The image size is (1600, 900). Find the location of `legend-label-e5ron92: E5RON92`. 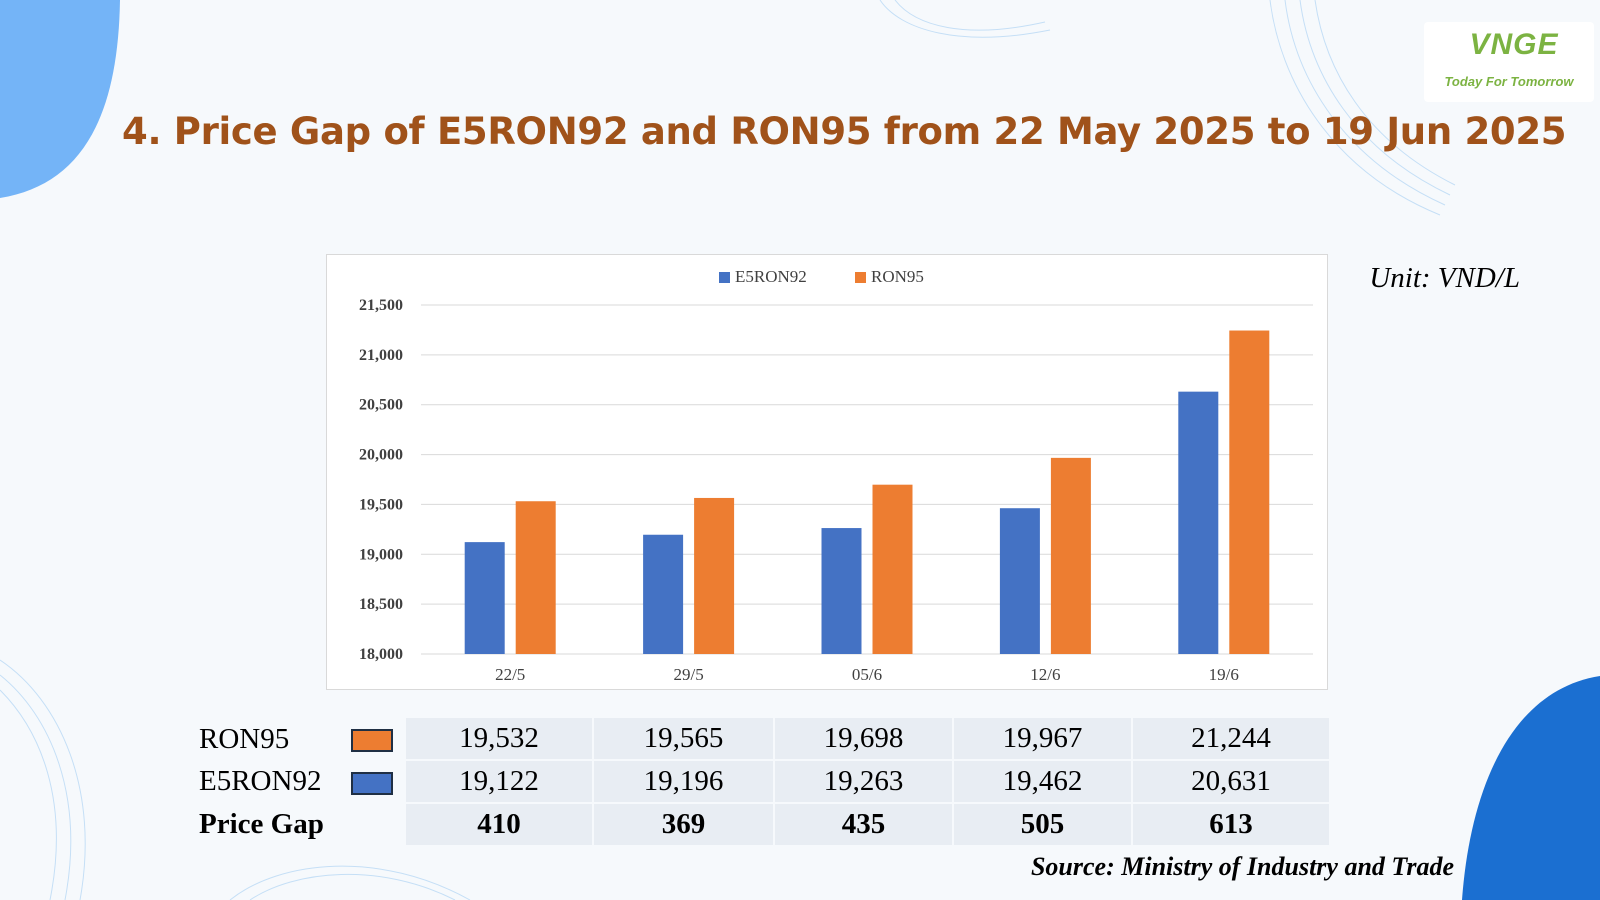

legend-label-e5ron92: E5RON92 is located at coordinates (771, 276).